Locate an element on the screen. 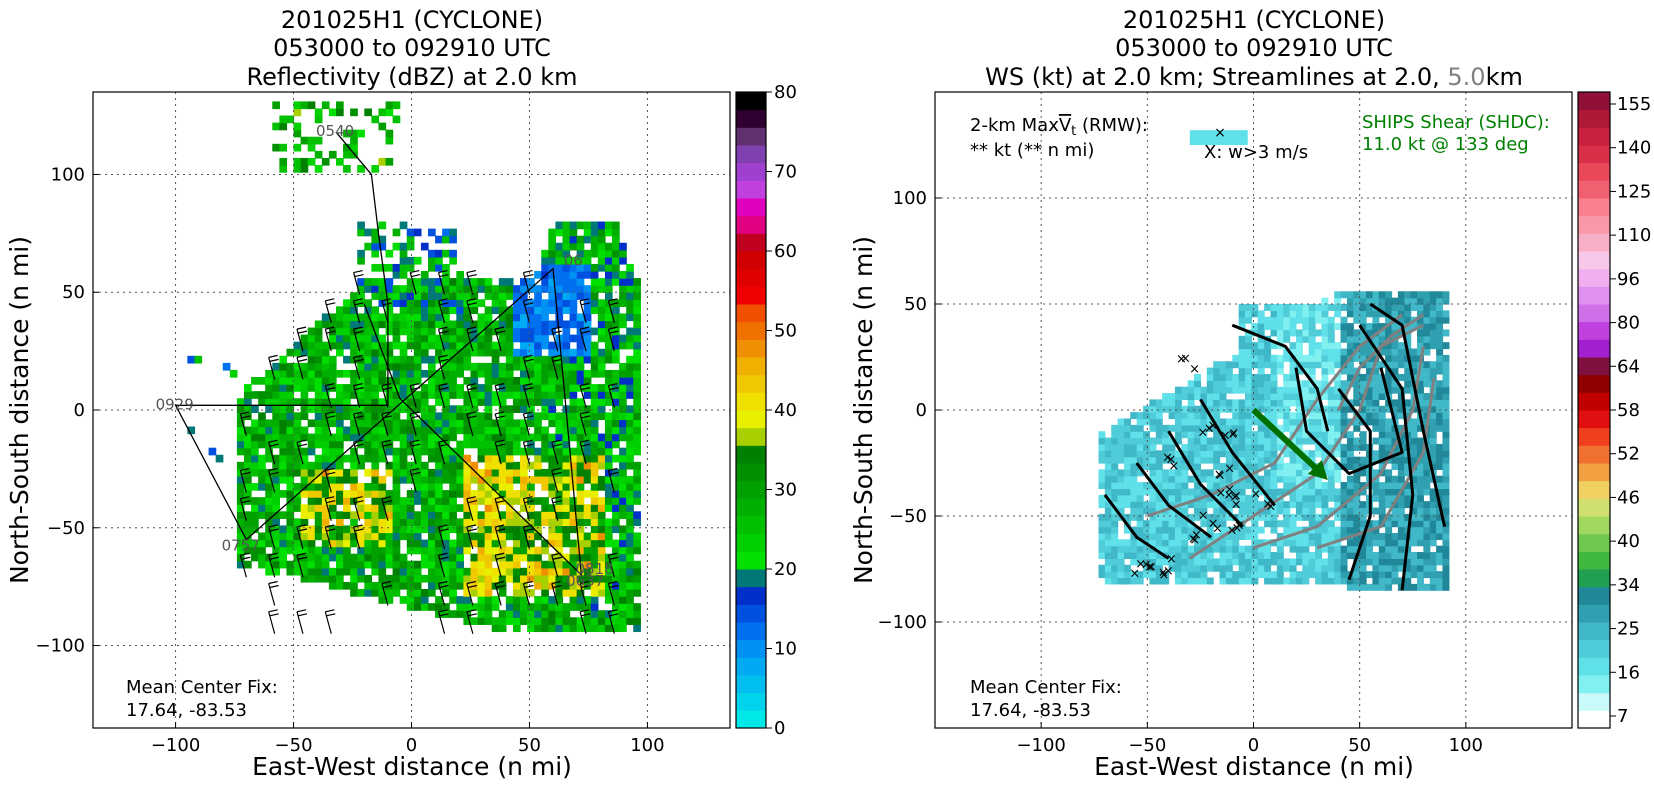 The image size is (1654, 791). right-title-line2: 053000 to 092910 UTC is located at coordinates (1254, 48).